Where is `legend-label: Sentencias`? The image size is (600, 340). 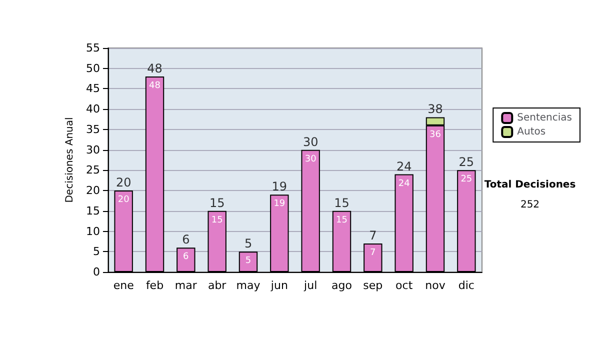
legend-label: Sentencias is located at coordinates (544, 118).